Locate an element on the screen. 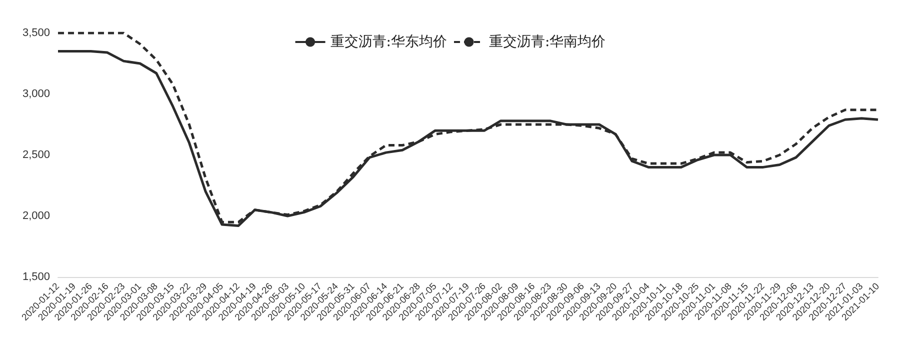 The width and height of the screenshot is (900, 354). y-tick-label: 2,500 is located at coordinates (36, 155).